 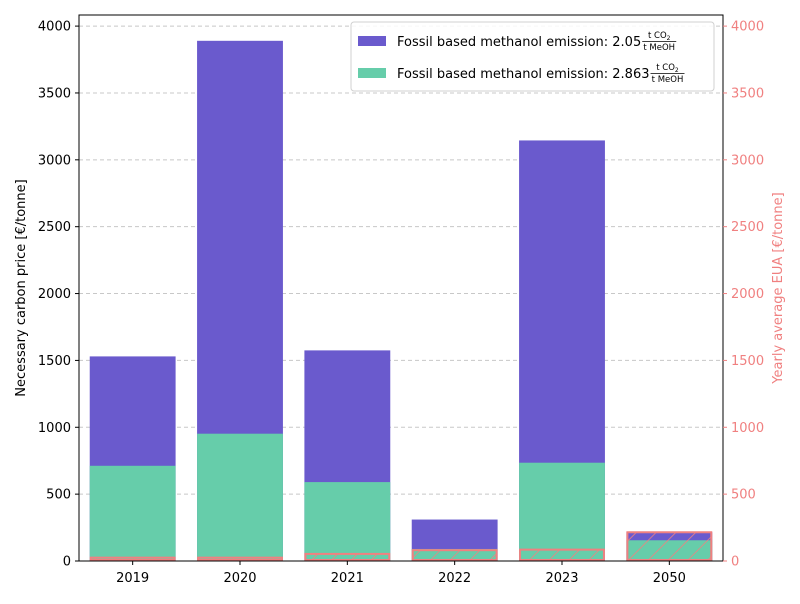 What do you see at coordinates (519, 42) in the screenshot?
I see `legend-label: Fossil based methanol emission: 2.05` at bounding box center [519, 42].